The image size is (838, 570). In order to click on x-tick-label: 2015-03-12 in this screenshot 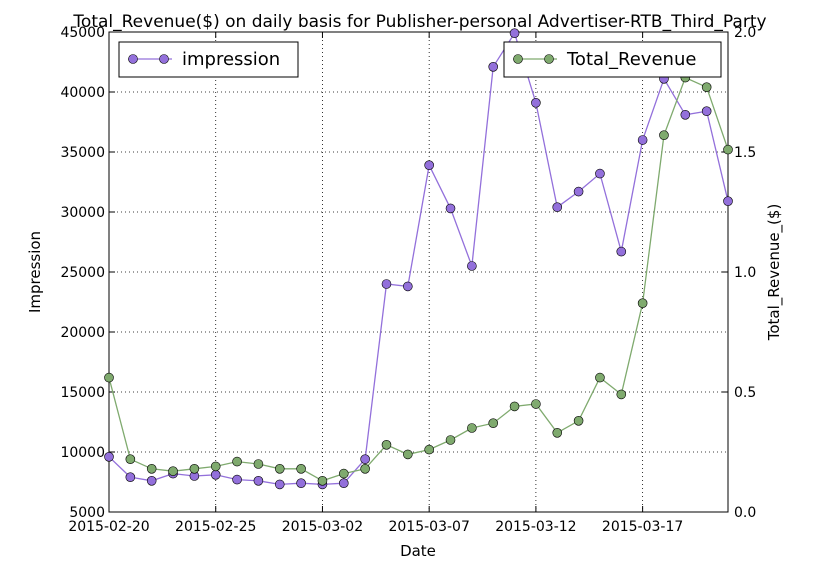, I will do `click(535, 527)`.